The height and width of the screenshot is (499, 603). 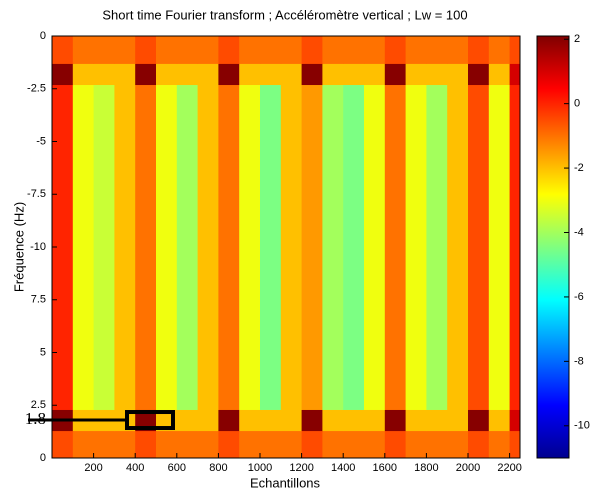 What do you see at coordinates (43, 352) in the screenshot?
I see `y-tick-label: 5` at bounding box center [43, 352].